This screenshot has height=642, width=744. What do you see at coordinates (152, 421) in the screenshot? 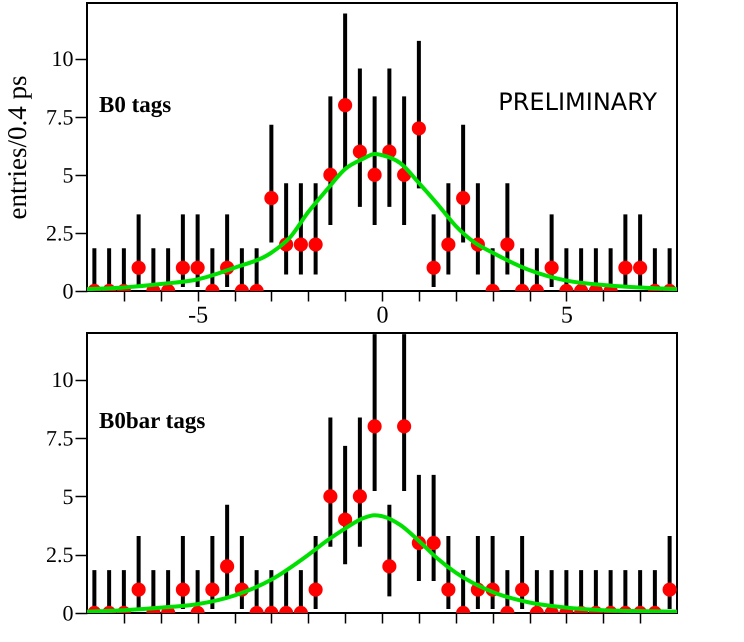
I see `annotation: B0bar tags` at bounding box center [152, 421].